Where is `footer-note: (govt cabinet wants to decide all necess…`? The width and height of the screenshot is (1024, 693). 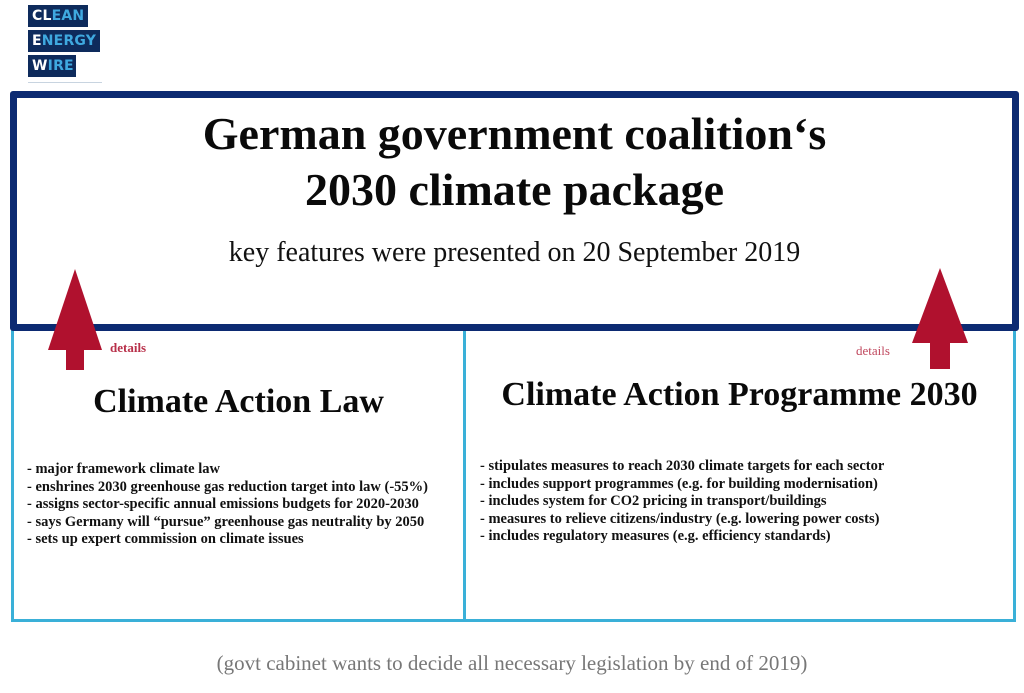 footer-note: (govt cabinet wants to decide all necess… is located at coordinates (512, 663).